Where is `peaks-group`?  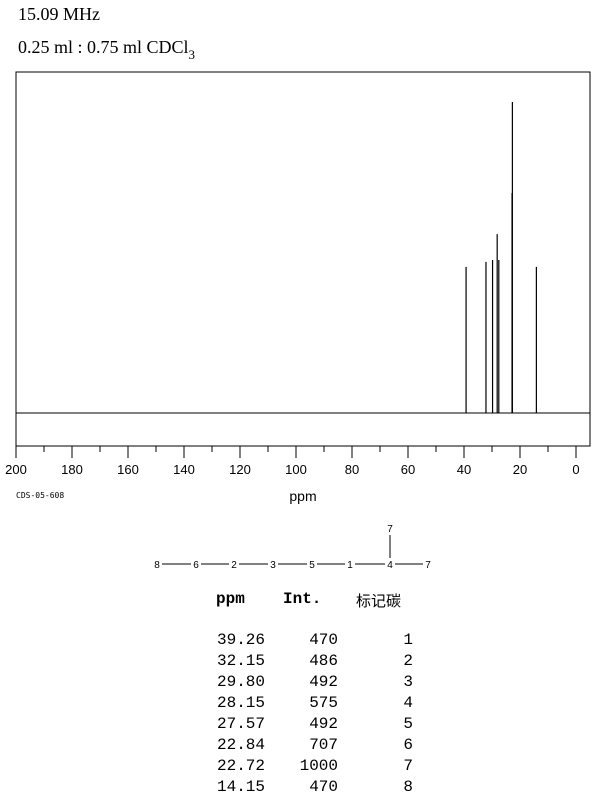 peaks-group is located at coordinates (501, 257).